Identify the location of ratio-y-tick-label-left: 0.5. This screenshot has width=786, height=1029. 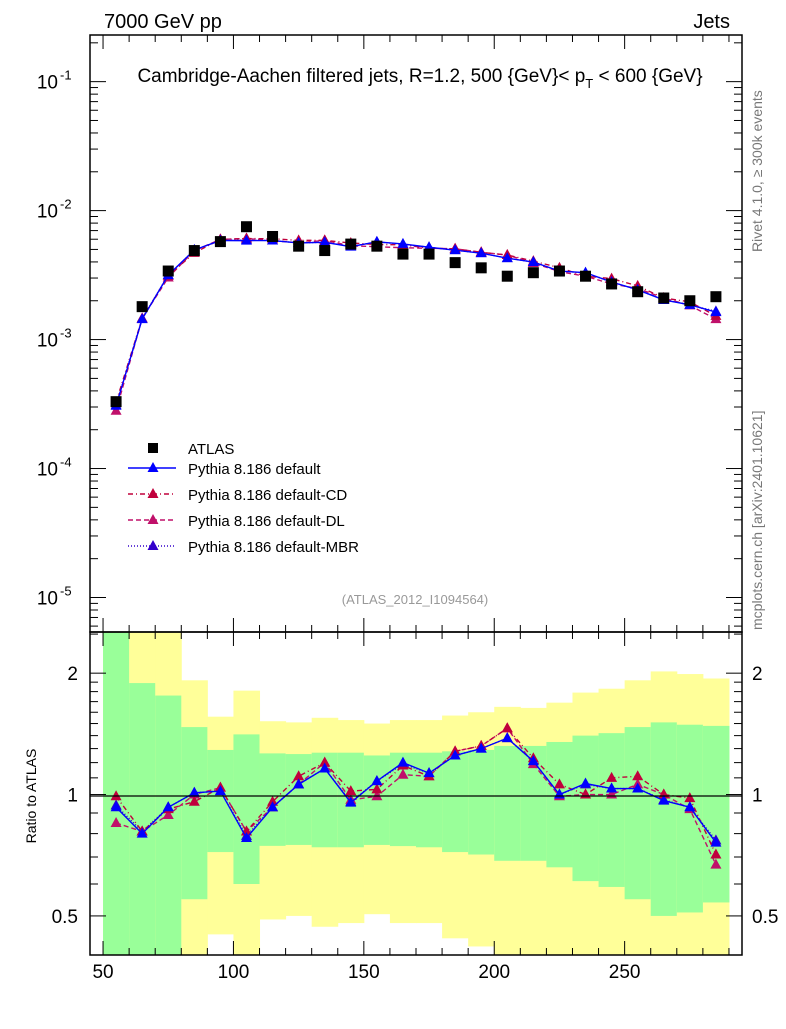
(65, 917).